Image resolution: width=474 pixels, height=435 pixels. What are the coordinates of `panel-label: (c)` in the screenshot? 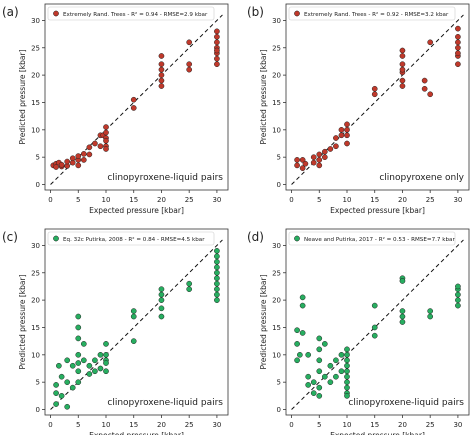 It's located at (10, 237).